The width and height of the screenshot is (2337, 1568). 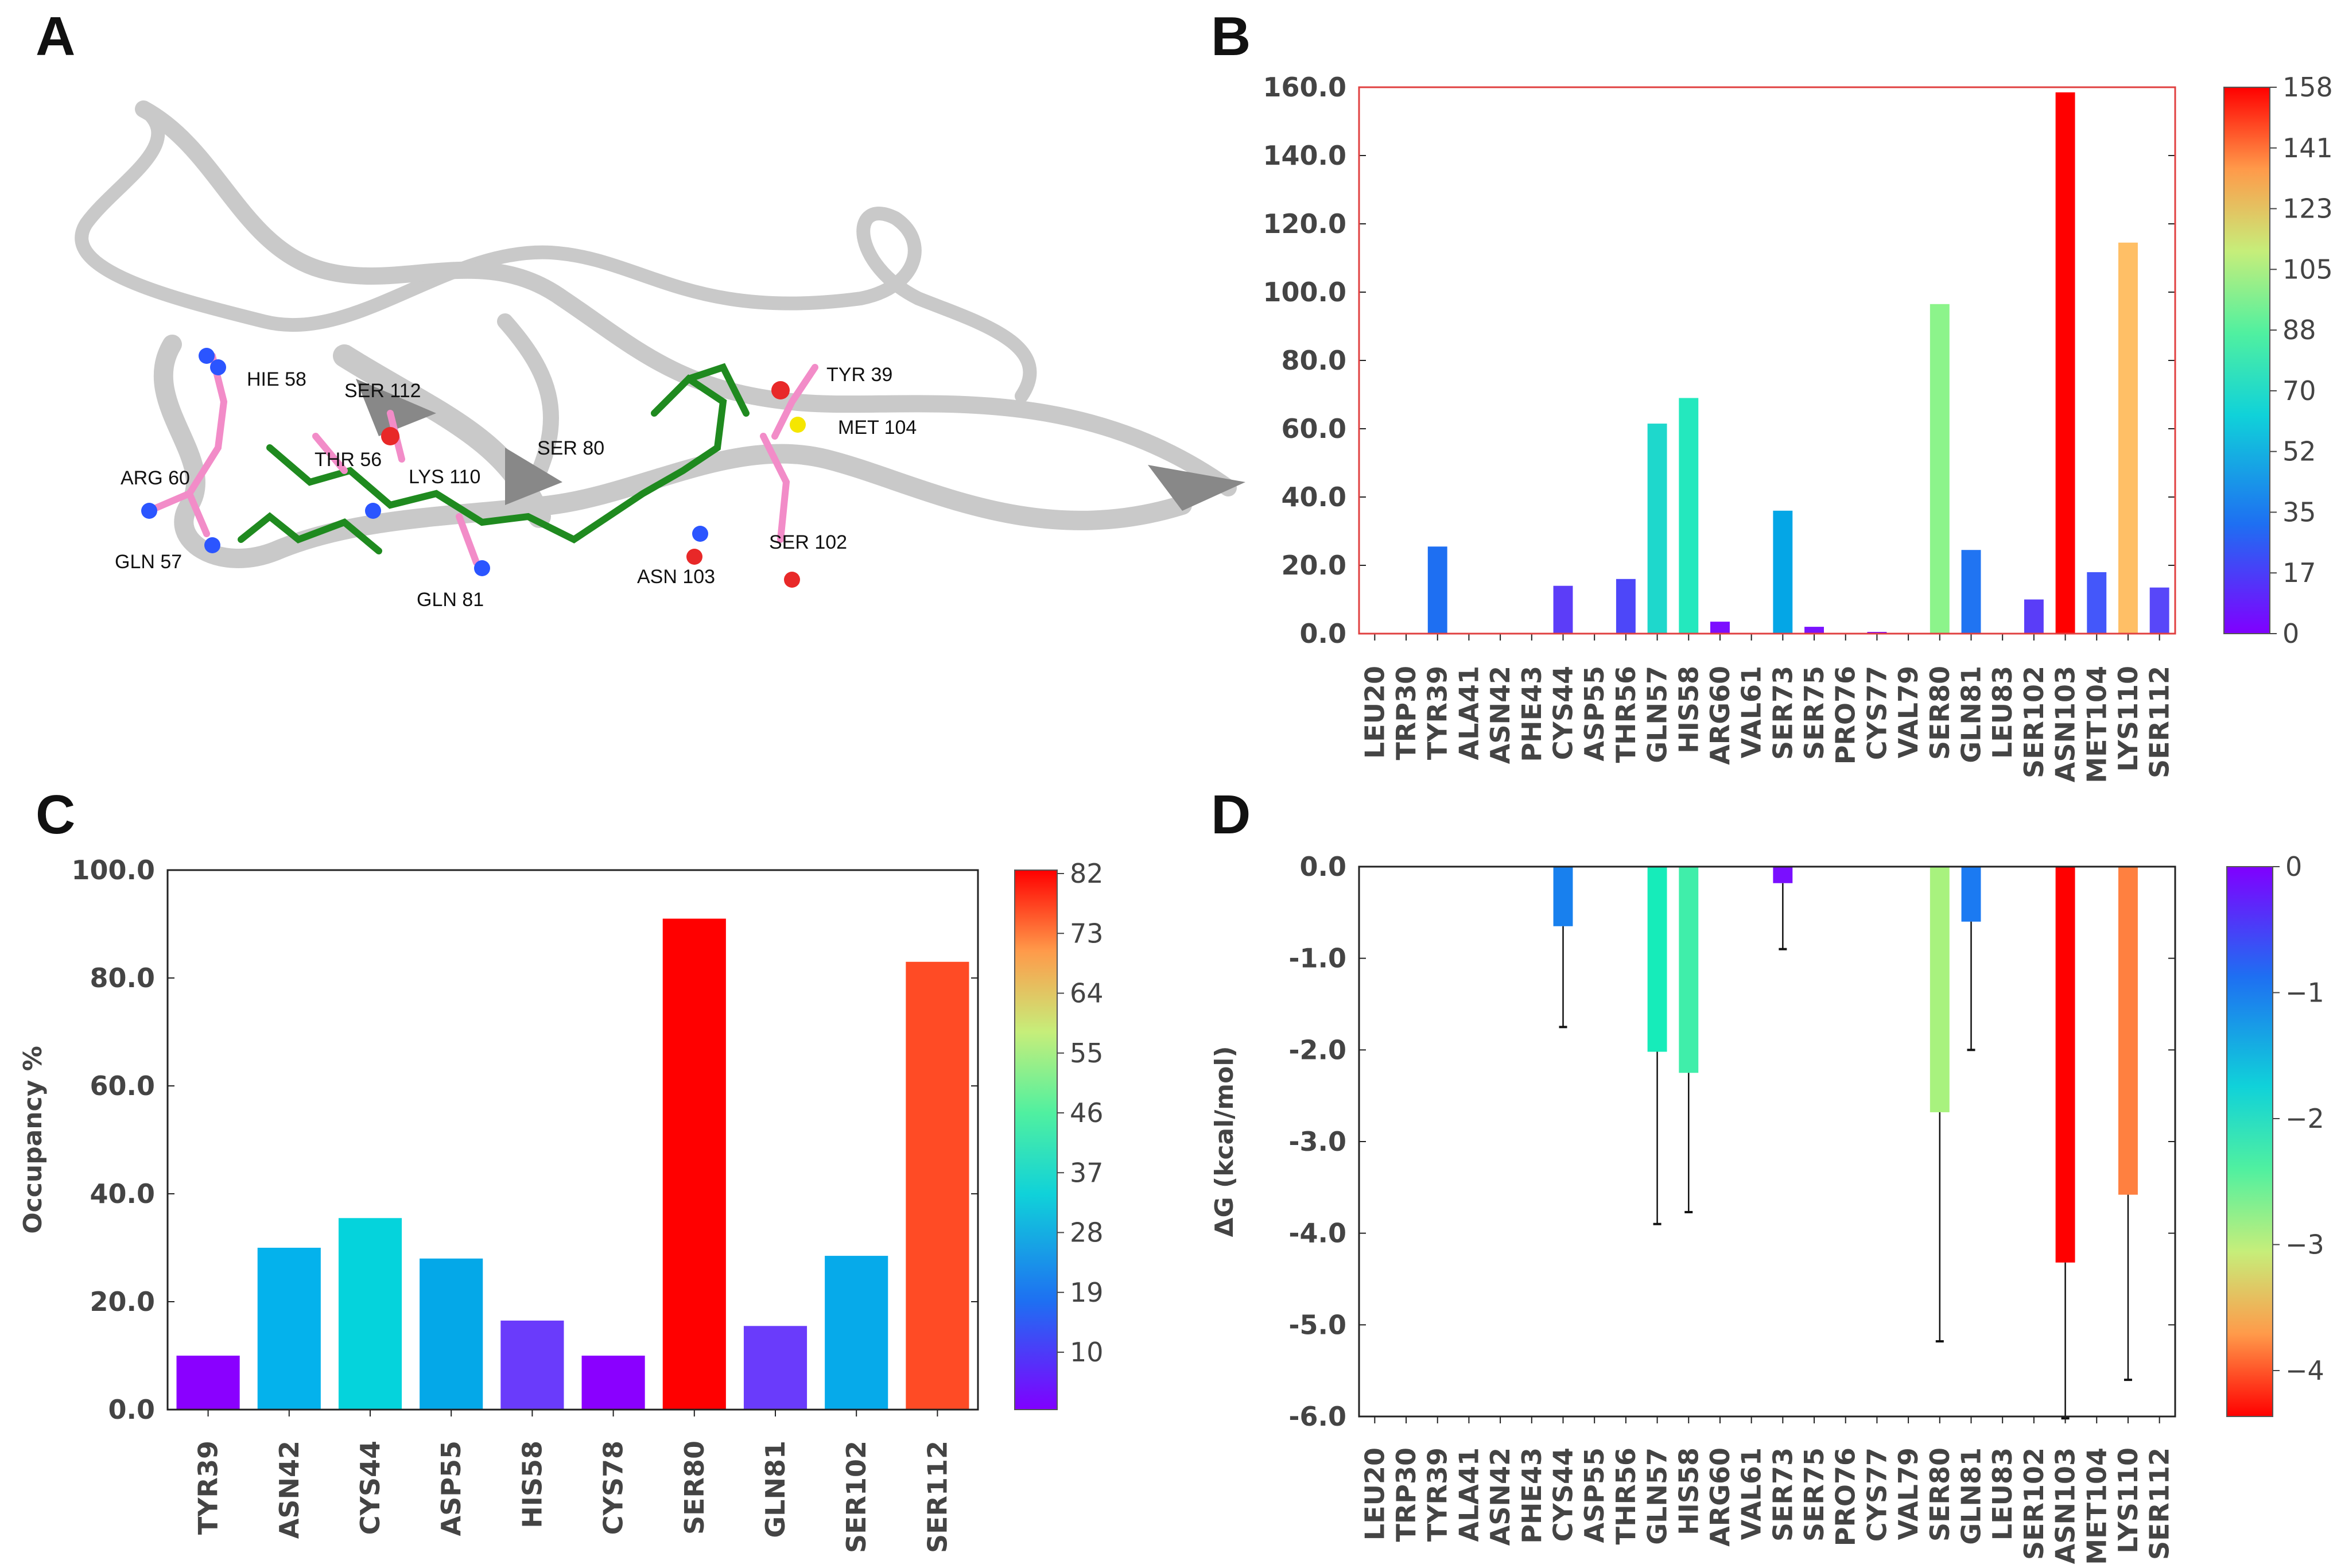 What do you see at coordinates (123, 1301) in the screenshot?
I see `y-tick-label: 20.0` at bounding box center [123, 1301].